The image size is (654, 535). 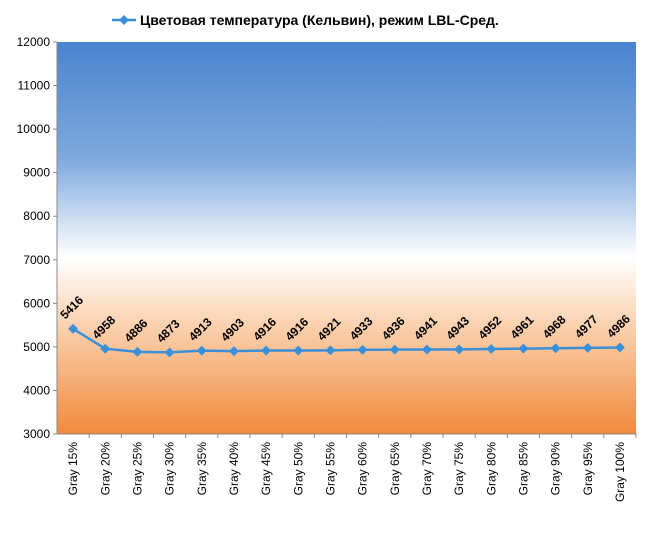 What do you see at coordinates (620, 472) in the screenshot?
I see `x-tick-label: Gray 100%` at bounding box center [620, 472].